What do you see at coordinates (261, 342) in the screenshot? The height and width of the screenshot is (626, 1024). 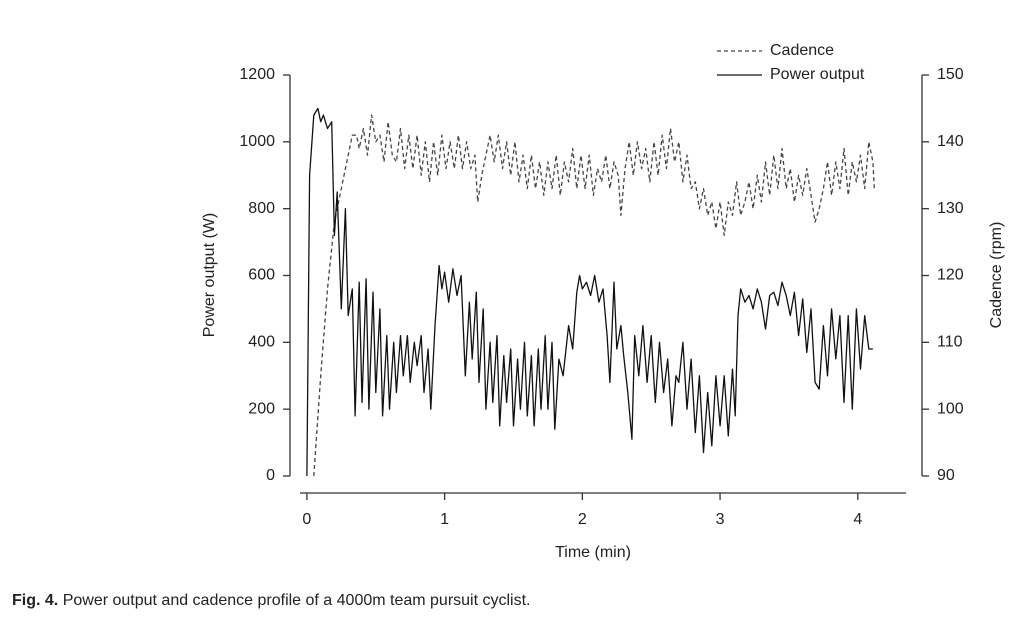 I see `y-tick-label: 400` at bounding box center [261, 342].